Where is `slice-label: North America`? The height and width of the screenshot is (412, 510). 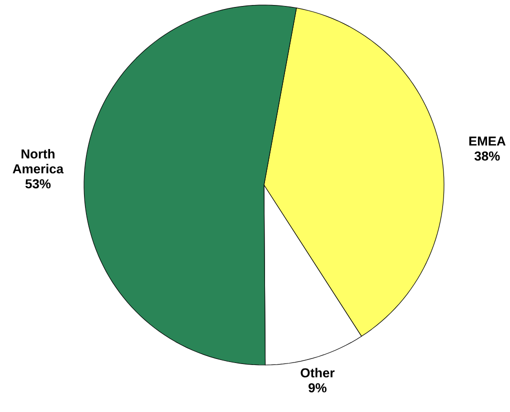
slice-label: North America is located at coordinates (38, 161).